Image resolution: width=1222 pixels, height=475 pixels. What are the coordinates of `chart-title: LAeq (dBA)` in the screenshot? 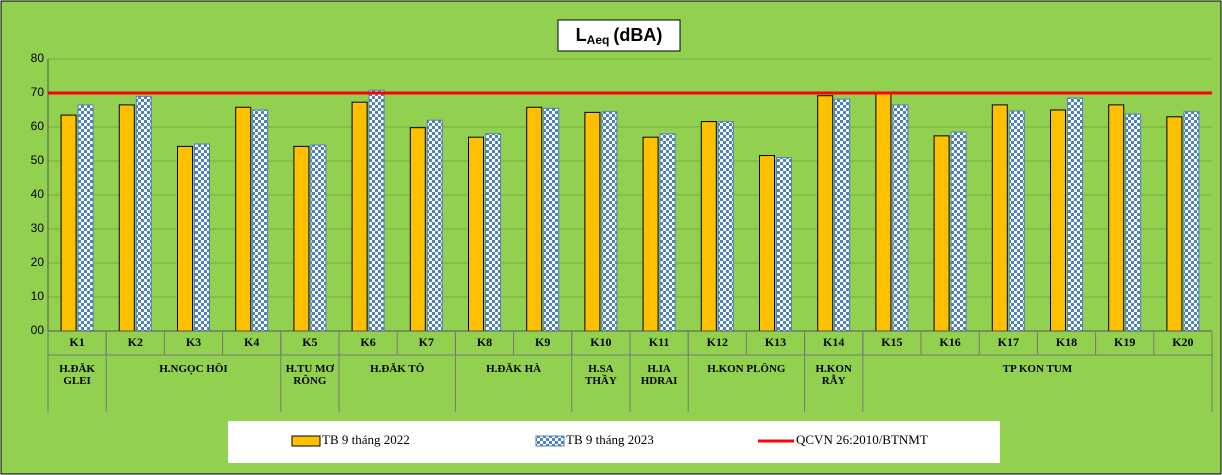 It's located at (619, 36).